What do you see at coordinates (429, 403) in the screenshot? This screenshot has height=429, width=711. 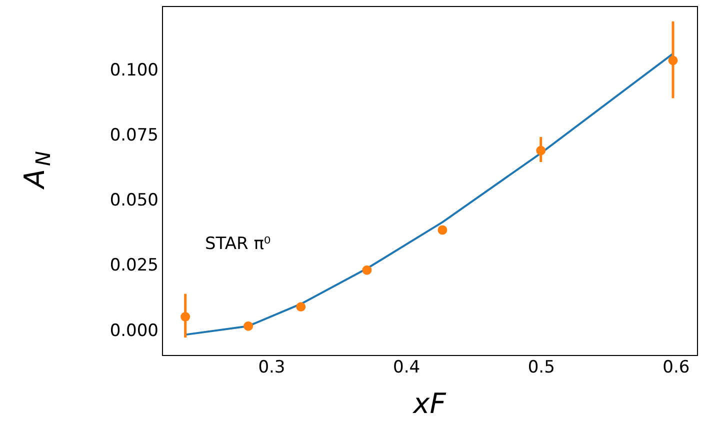 I see `x-axis-title: xF` at bounding box center [429, 403].